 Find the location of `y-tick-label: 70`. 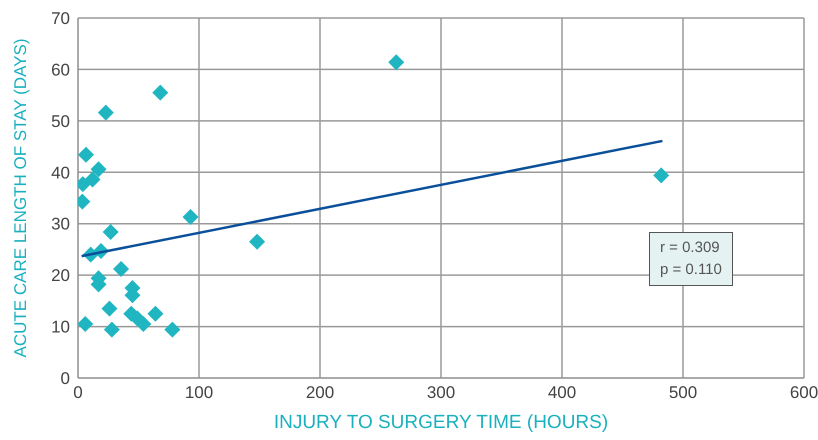

y-tick-label: 70 is located at coordinates (60, 18).